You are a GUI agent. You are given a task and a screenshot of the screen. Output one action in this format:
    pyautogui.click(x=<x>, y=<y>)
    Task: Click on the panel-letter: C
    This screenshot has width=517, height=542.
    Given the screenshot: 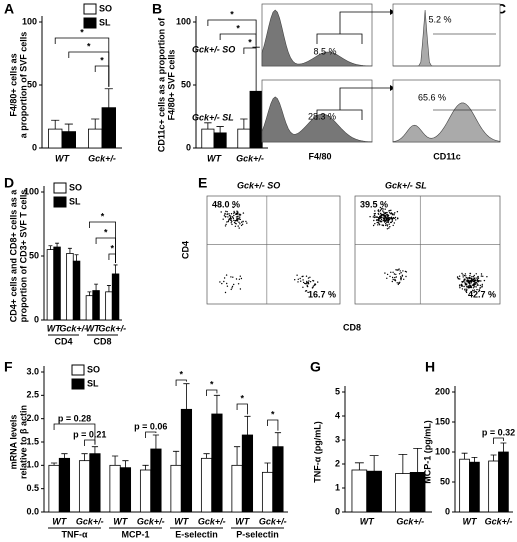 What is the action you would take?
    pyautogui.click(x=501, y=9)
    